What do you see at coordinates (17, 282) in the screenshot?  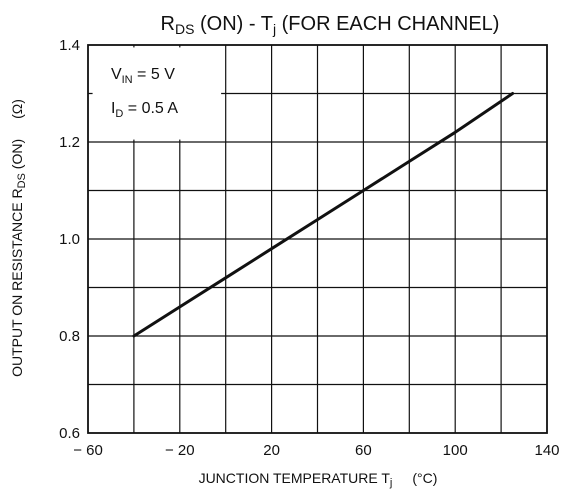 I see `y-axis-label-main: OUTPUT ON RESISTANCE R` at bounding box center [17, 282].